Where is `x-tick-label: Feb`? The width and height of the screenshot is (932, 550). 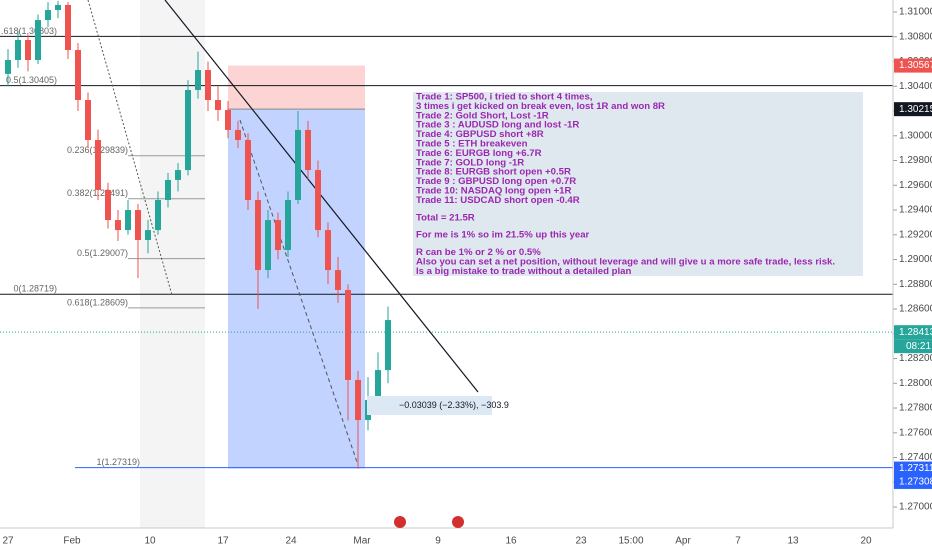
x-tick-label: Feb is located at coordinates (72, 541).